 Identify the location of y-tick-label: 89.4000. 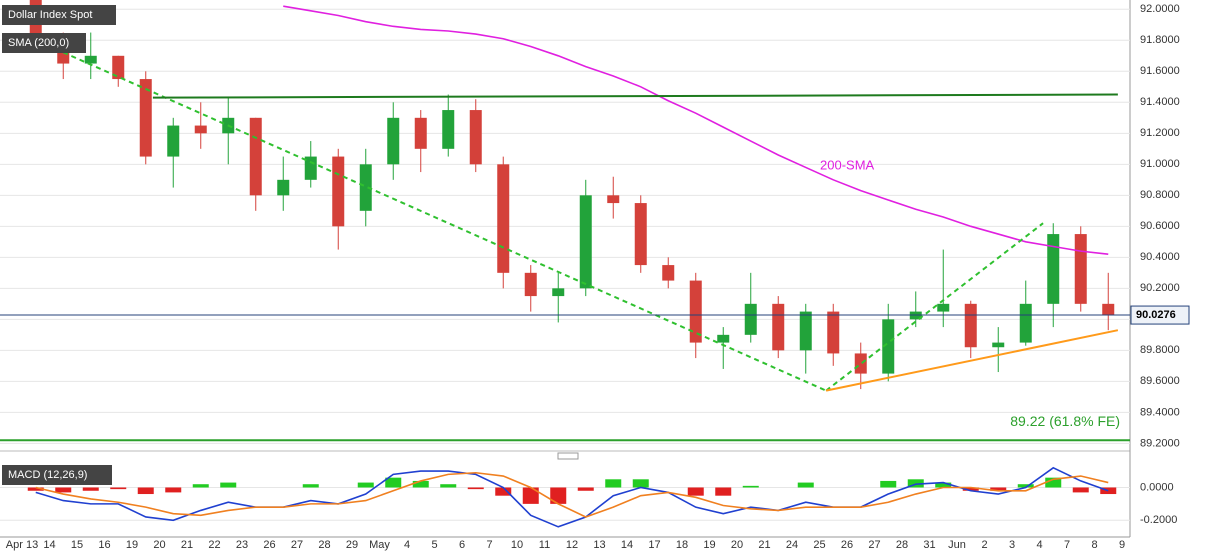
(1160, 412).